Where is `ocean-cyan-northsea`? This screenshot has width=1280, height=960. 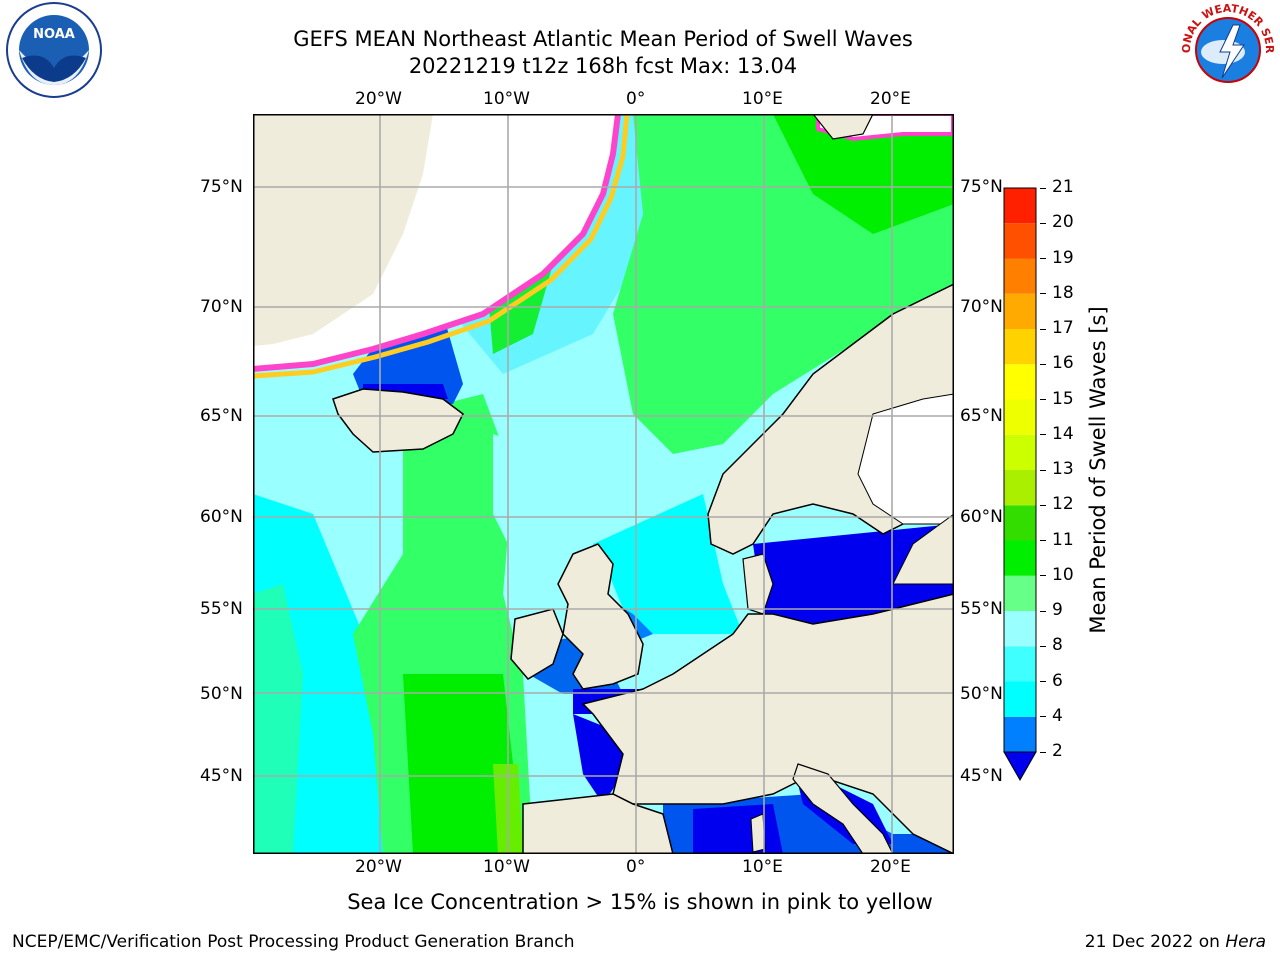 ocean-cyan-northsea is located at coordinates (668, 564).